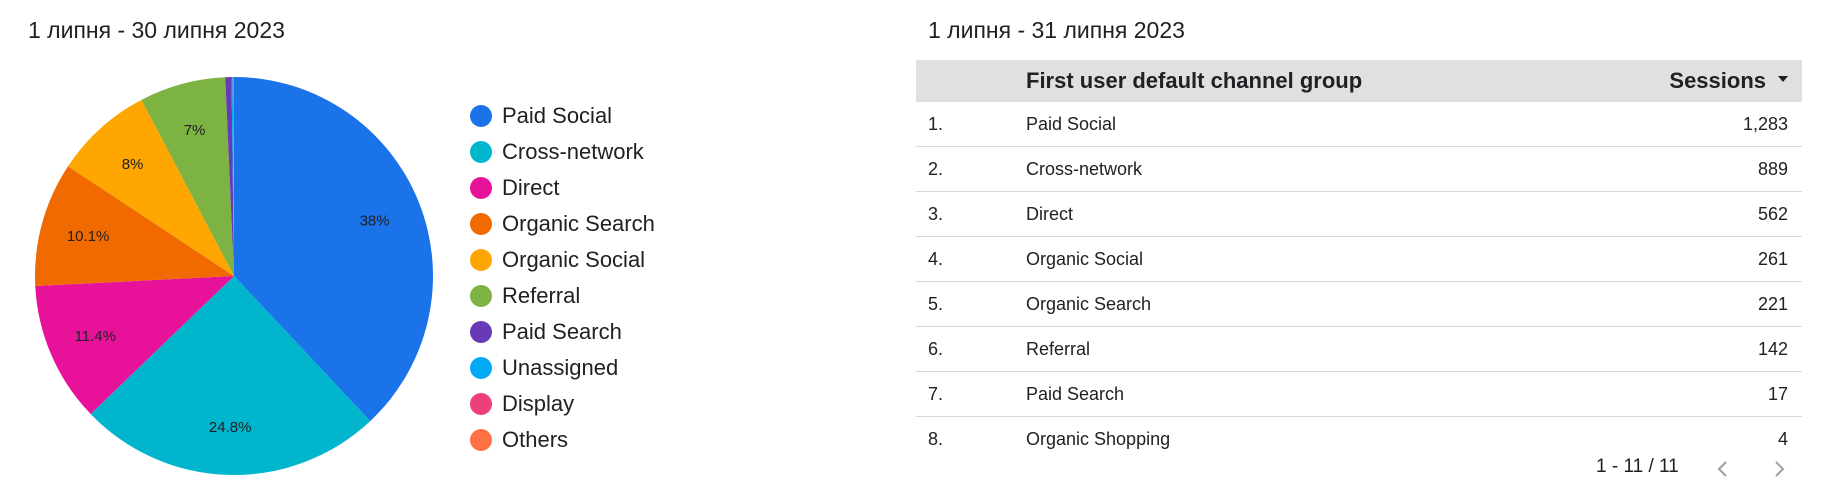 The height and width of the screenshot is (497, 1823). Describe the element at coordinates (1782, 439) in the screenshot. I see `row-sessions: 4` at that location.